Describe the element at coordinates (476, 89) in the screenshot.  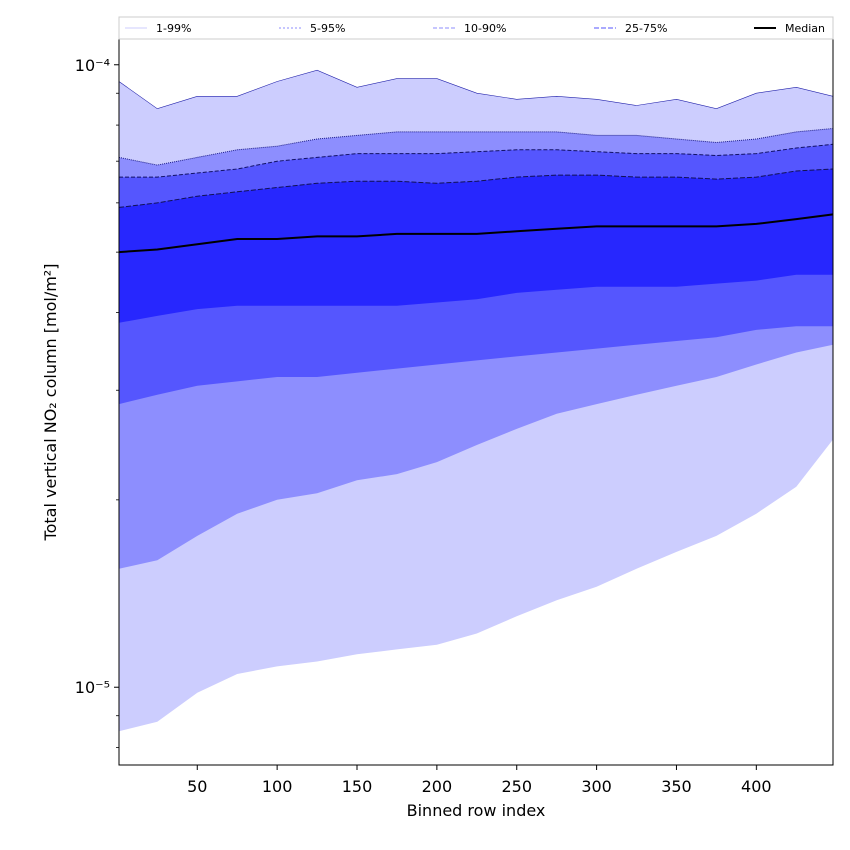
I see `band-upper-line-1-99pct` at that location.